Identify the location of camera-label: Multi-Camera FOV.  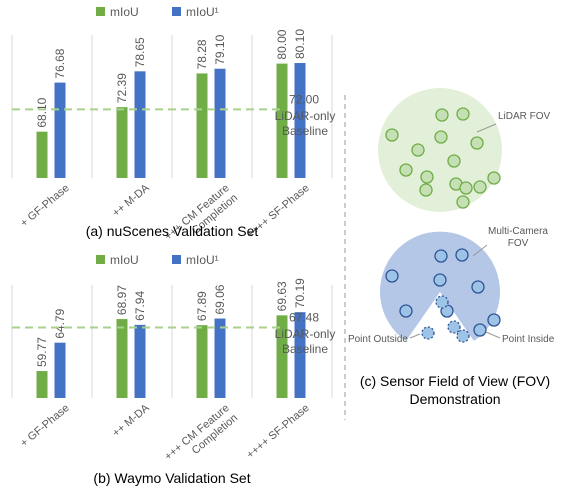
(517, 237).